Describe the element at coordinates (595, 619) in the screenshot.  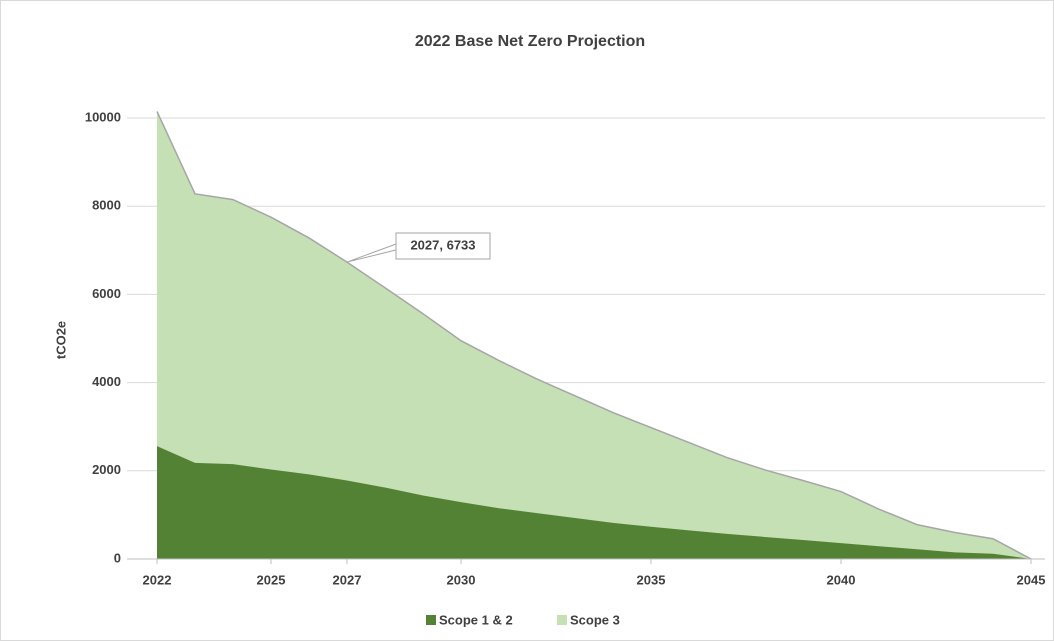
I see `legend-label: Scope 3` at that location.